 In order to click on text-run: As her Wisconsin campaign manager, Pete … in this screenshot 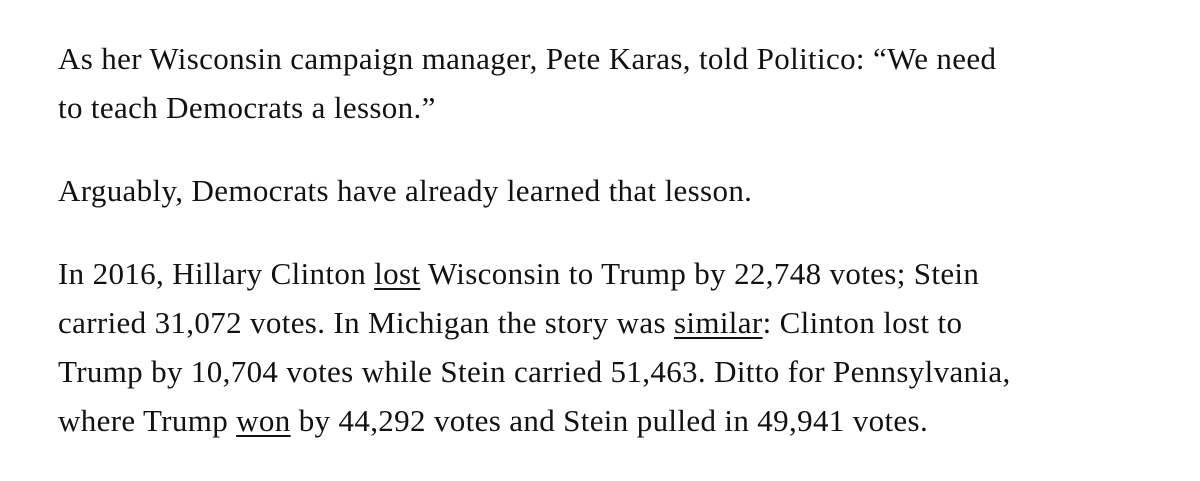, I will do `click(527, 58)`.